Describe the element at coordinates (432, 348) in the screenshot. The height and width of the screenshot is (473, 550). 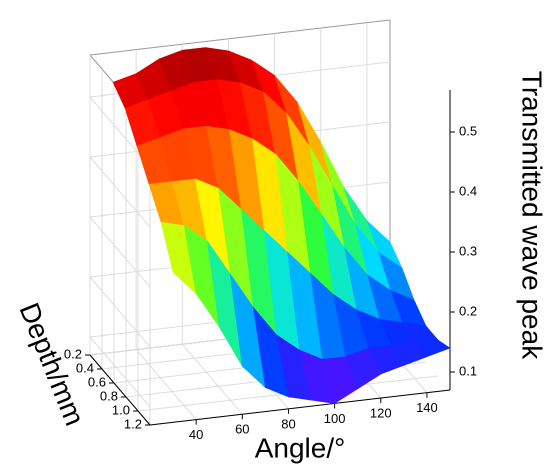
I see `surface-patch` at that location.